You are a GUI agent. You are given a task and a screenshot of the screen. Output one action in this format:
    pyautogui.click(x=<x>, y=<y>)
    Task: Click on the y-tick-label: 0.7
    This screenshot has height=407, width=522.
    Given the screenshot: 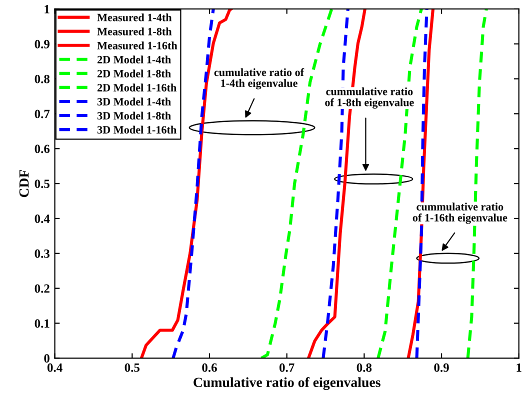 What is the action you would take?
    pyautogui.click(x=42, y=114)
    